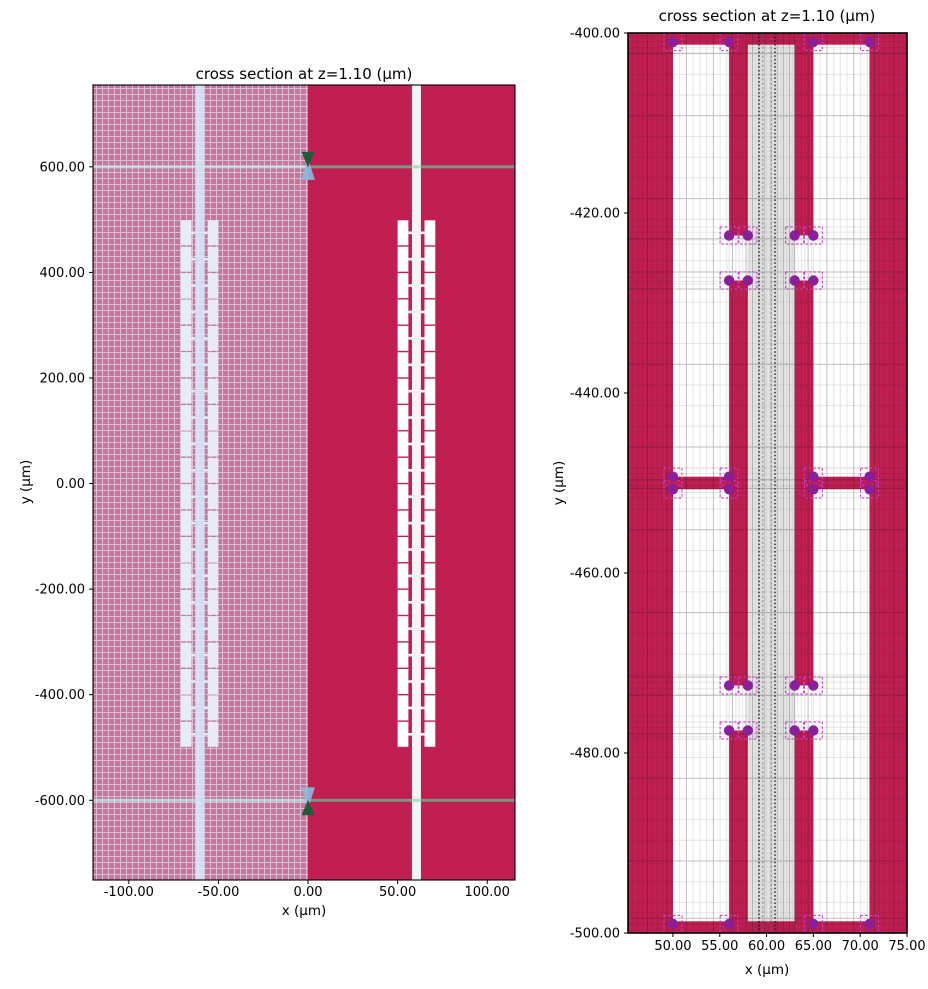 The height and width of the screenshot is (989, 928). What do you see at coordinates (595, 394) in the screenshot?
I see `y-tick-label: -440.00` at bounding box center [595, 394].